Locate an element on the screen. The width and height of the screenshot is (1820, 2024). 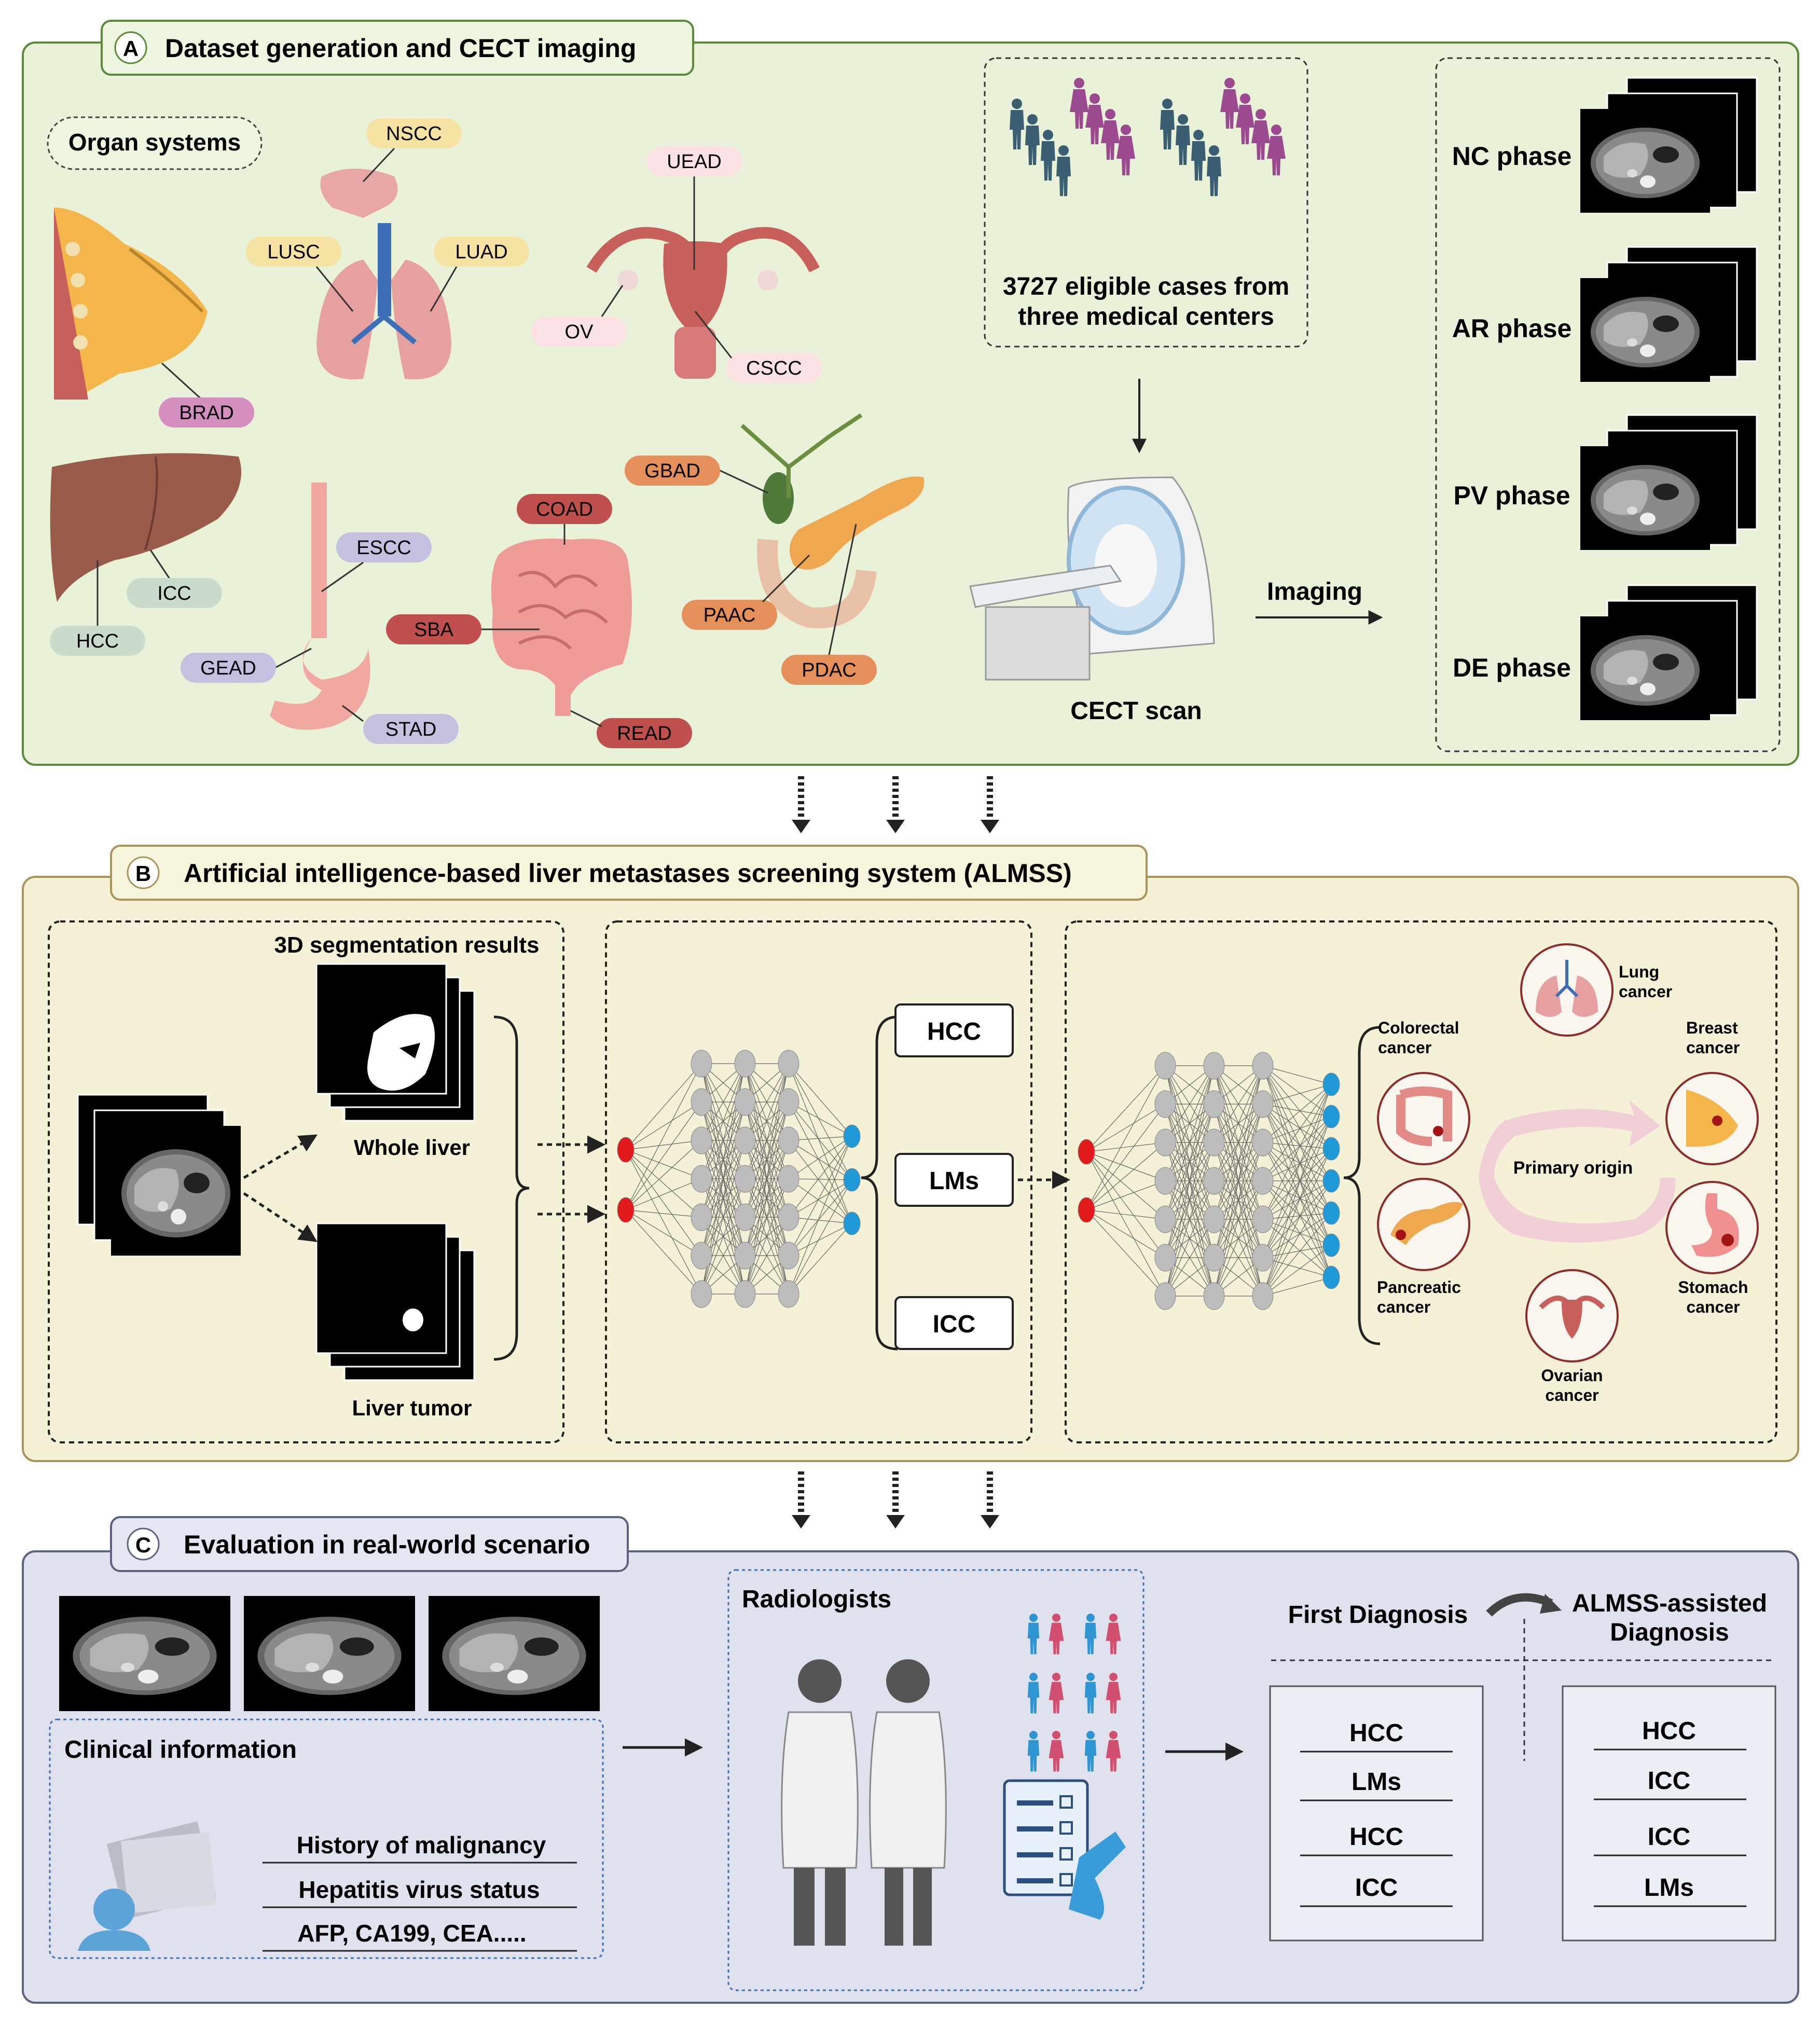
assisted-diagnosis-box is located at coordinates (1669, 1813).